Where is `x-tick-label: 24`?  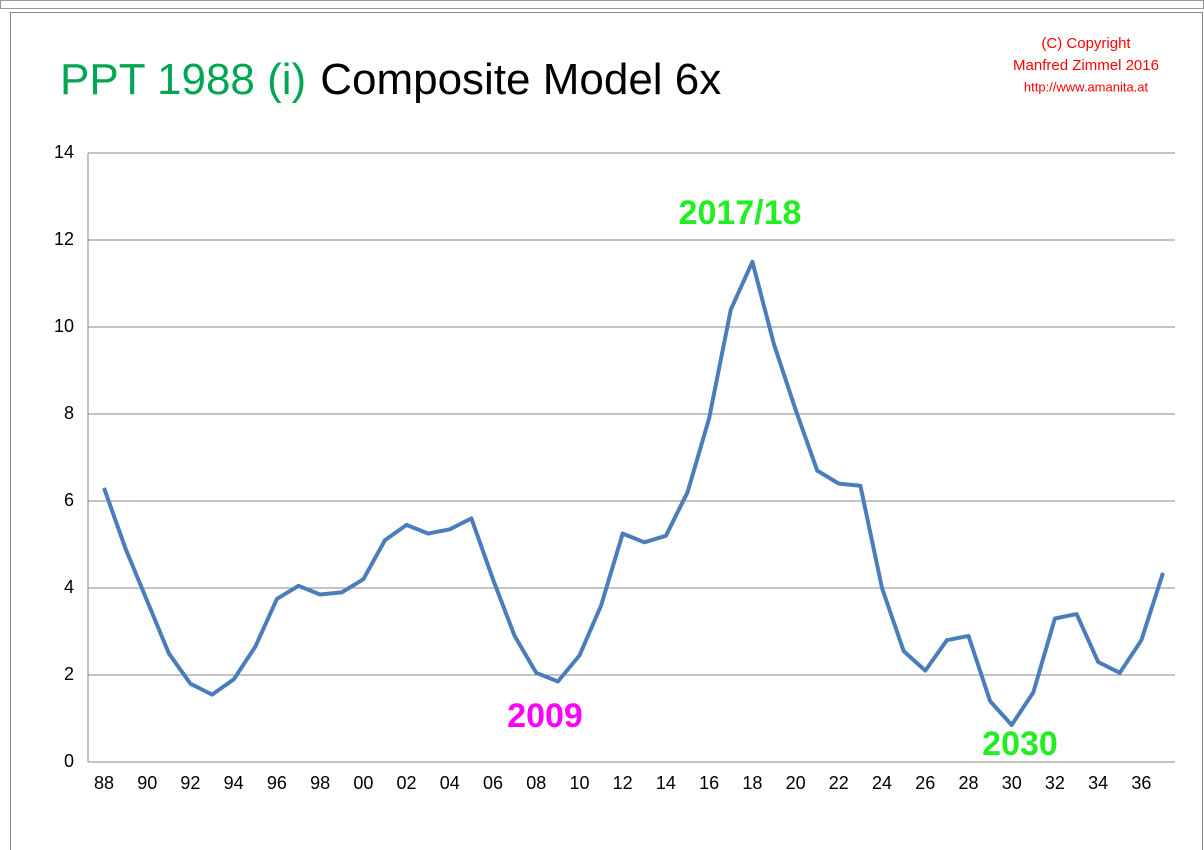 x-tick-label: 24 is located at coordinates (882, 783).